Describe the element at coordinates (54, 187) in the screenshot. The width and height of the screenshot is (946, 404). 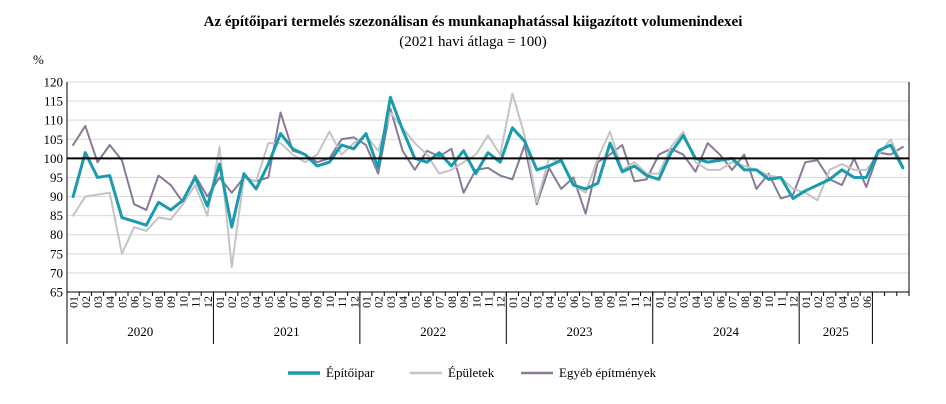
I see `y-tick-labels: 65 70 75 80 85 90 95 100 105 110 115 120` at that location.